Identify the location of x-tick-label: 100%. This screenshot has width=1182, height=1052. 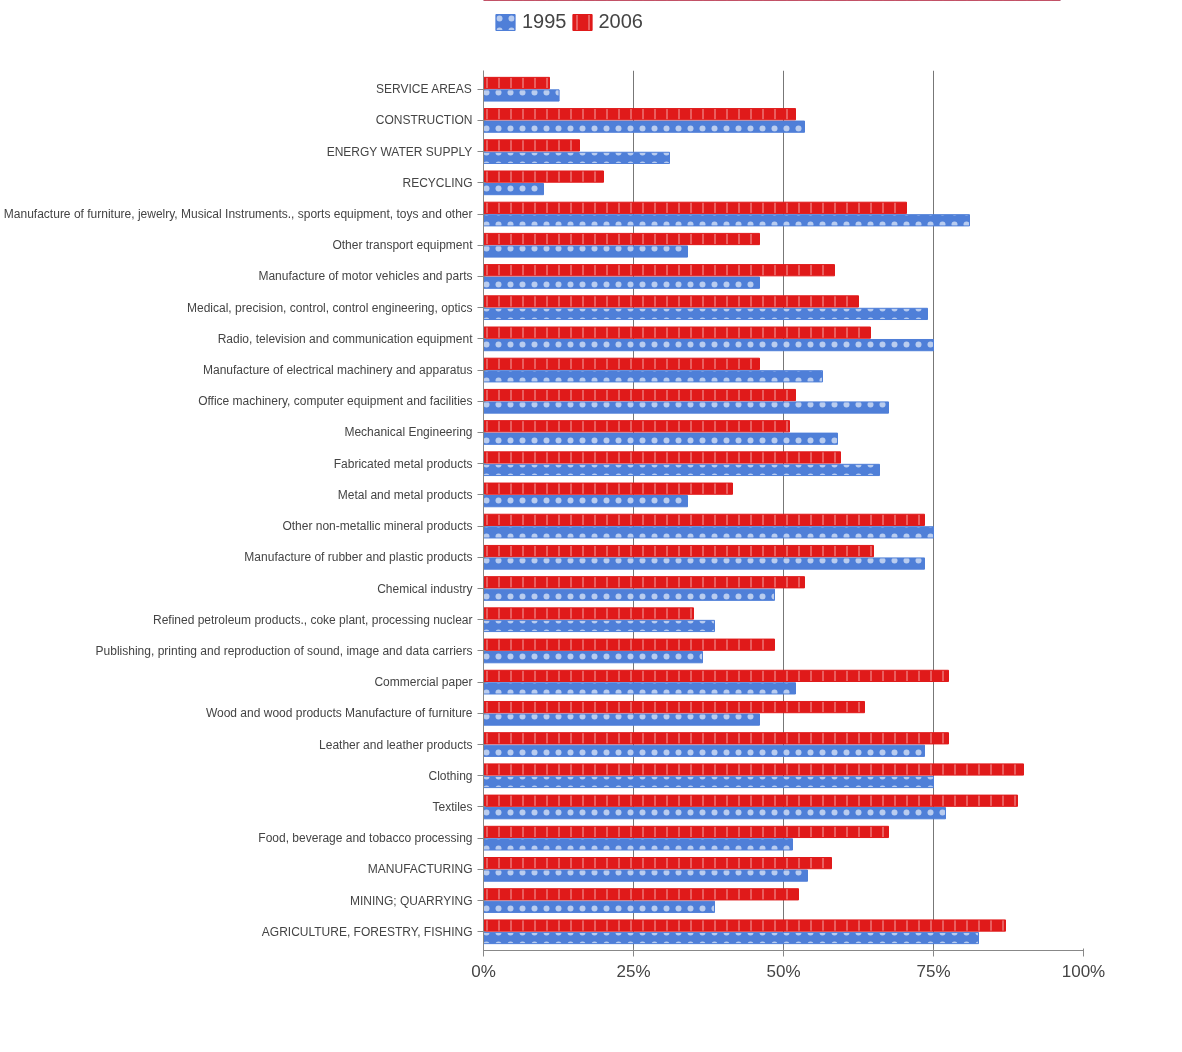
(1083, 971).